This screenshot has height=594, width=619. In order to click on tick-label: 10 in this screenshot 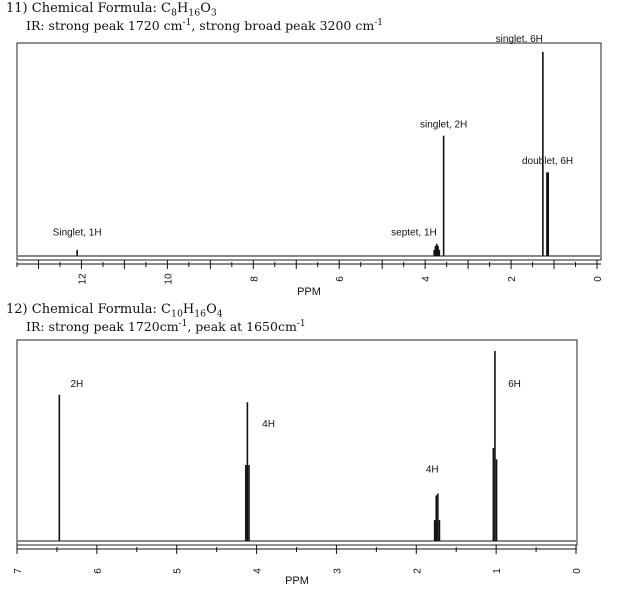, I will do `click(168, 279)`.